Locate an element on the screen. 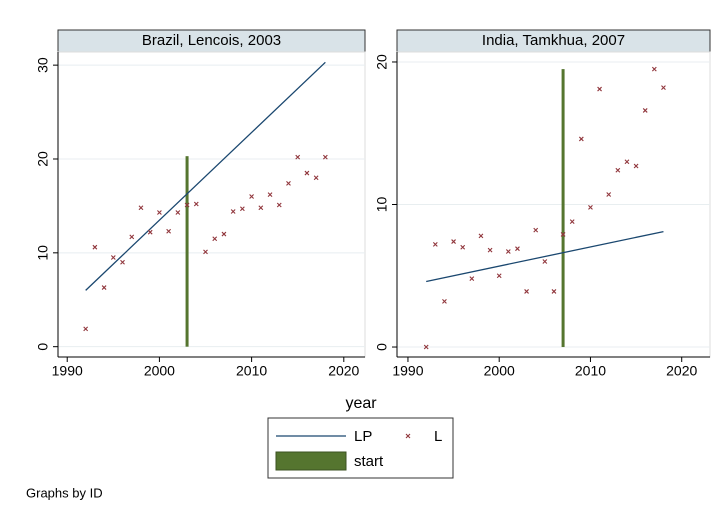 The width and height of the screenshot is (718, 522). panel-title: India, Tamkhua, 2007 is located at coordinates (553, 40).